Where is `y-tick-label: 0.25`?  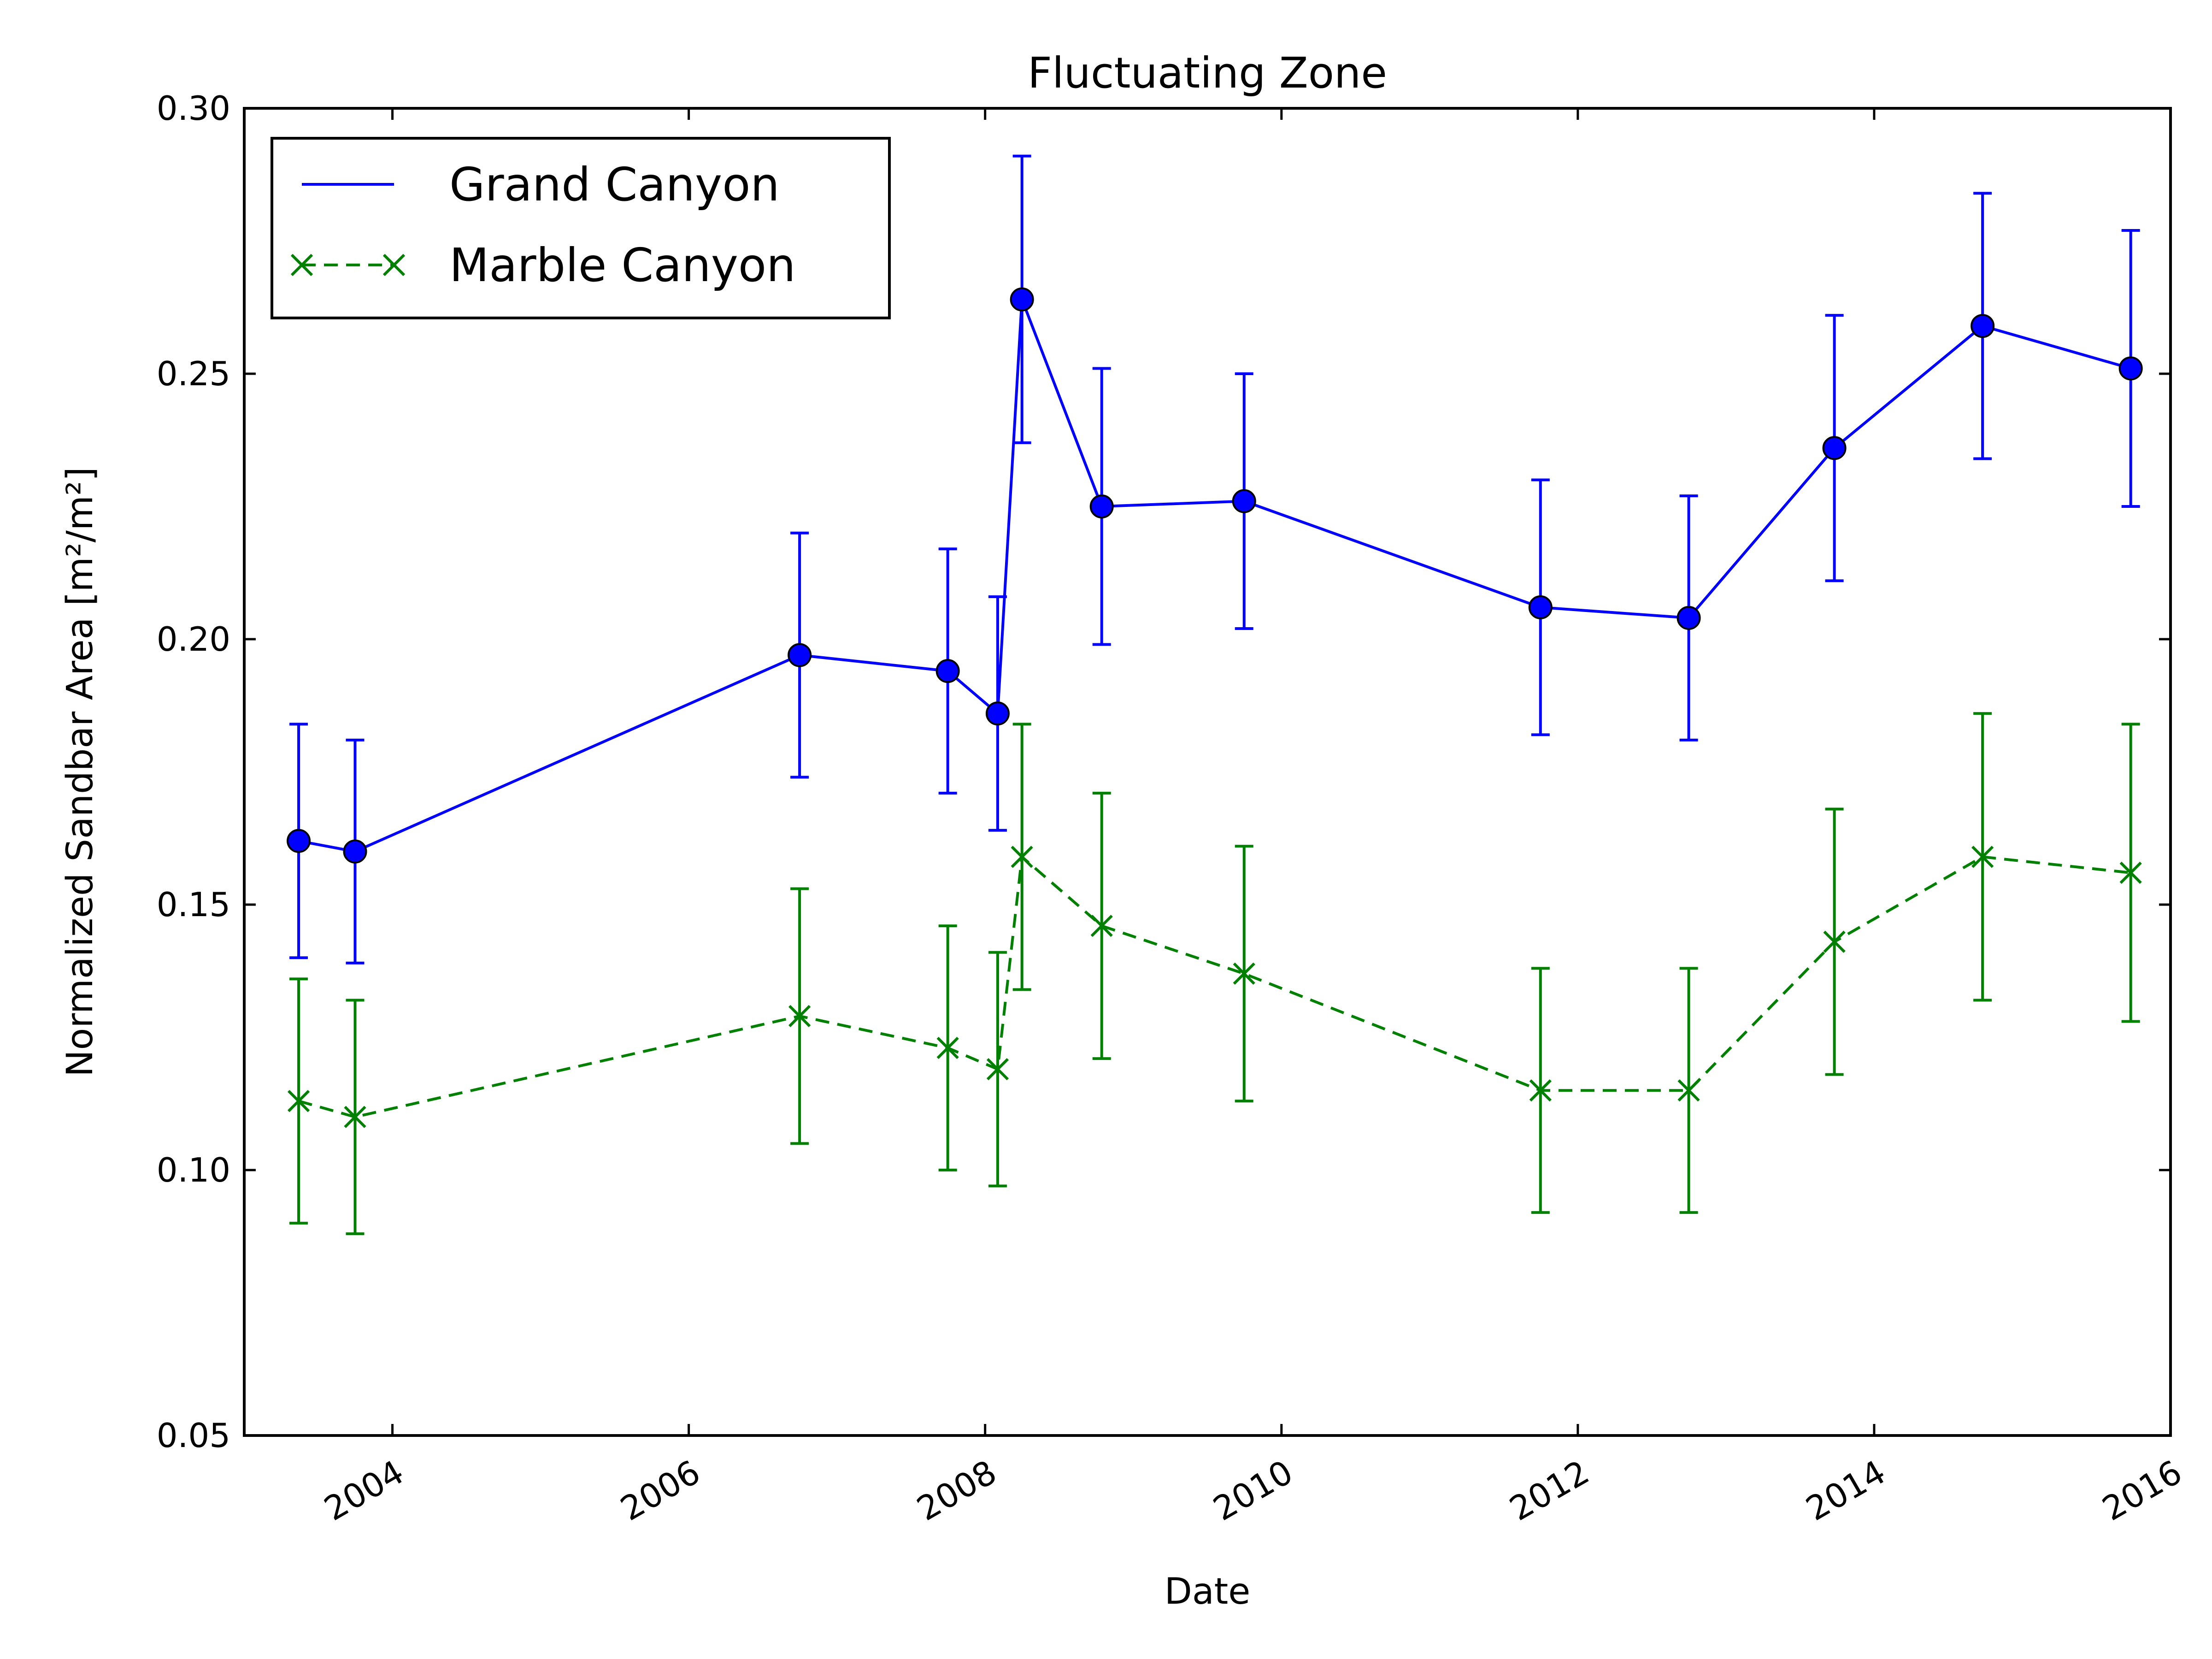 y-tick-label: 0.25 is located at coordinates (193, 373).